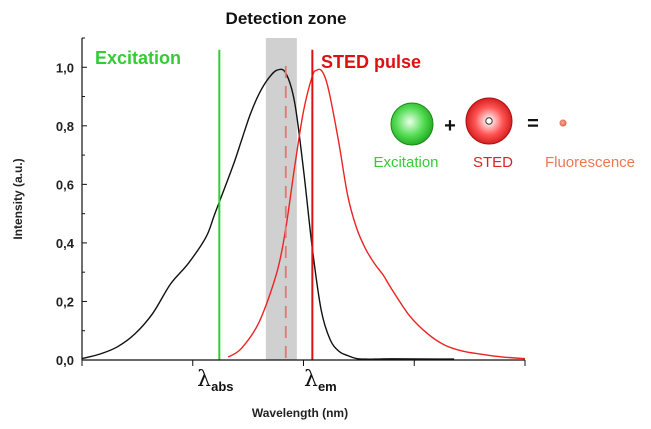 The image size is (651, 429). Describe the element at coordinates (65, 67) in the screenshot. I see `y-tick-label: 1,0` at that location.